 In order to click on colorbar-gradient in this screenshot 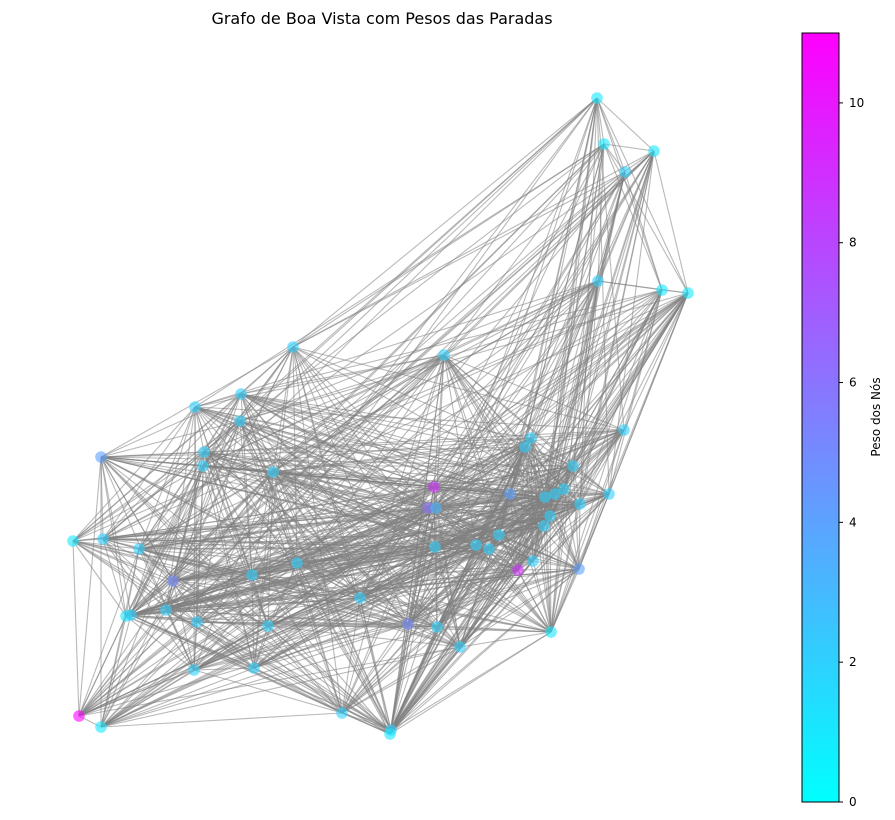, I will do `click(820, 417)`.